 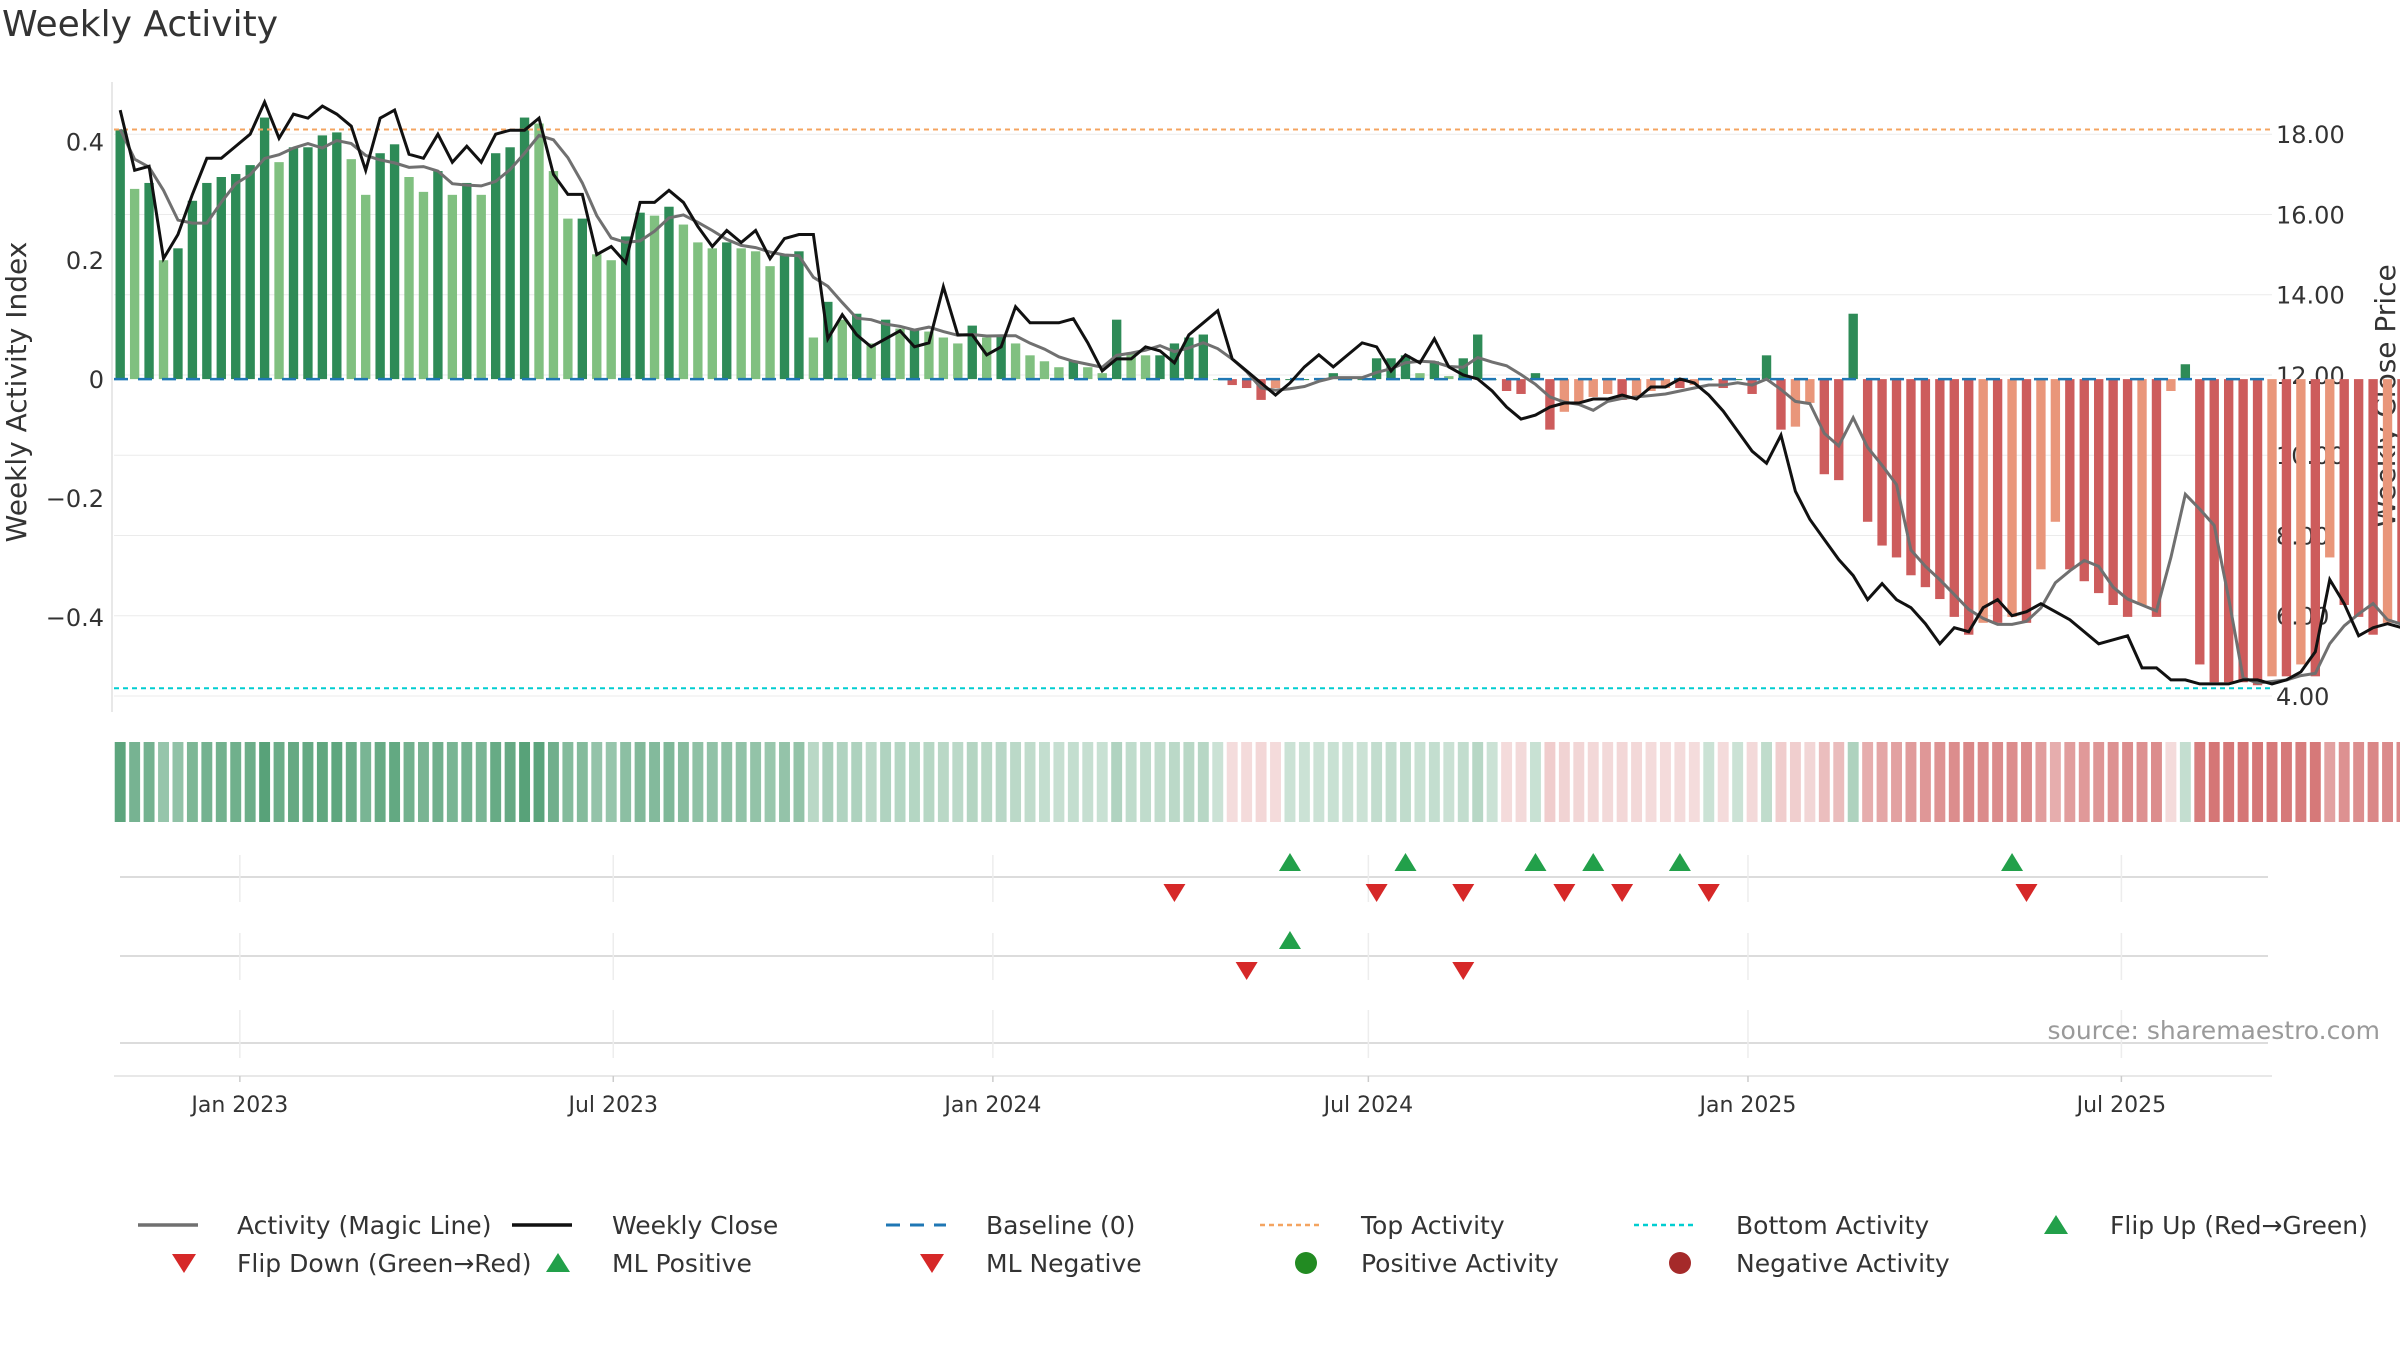 What do you see at coordinates (2214, 1030) in the screenshot?
I see `source-watermark: source: sharemaestro.com` at bounding box center [2214, 1030].